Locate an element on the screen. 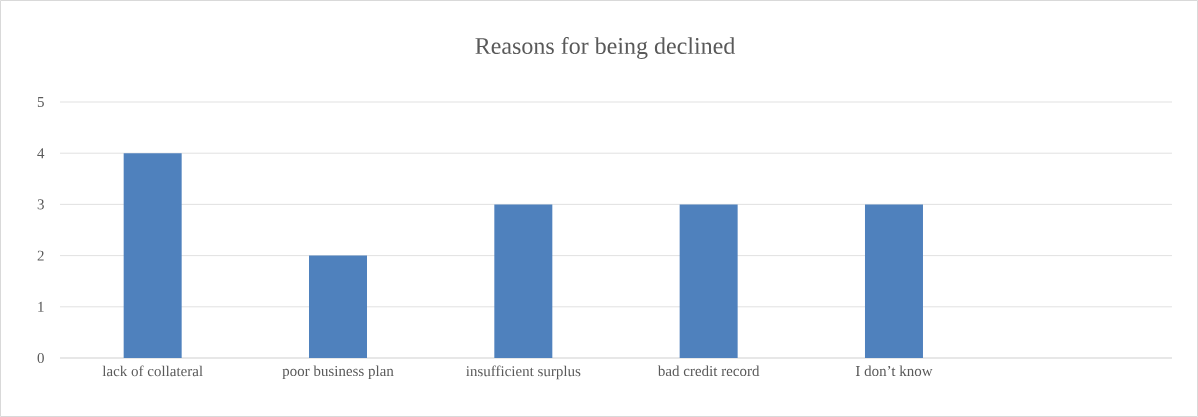  y-tick-label: 4 is located at coordinates (41, 153).